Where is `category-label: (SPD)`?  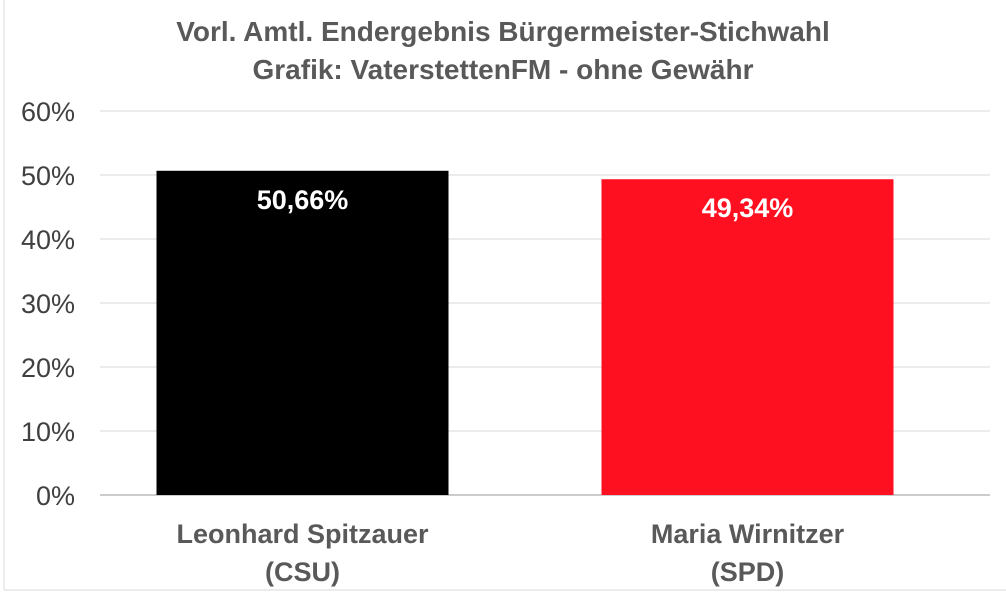 category-label: (SPD) is located at coordinates (748, 572).